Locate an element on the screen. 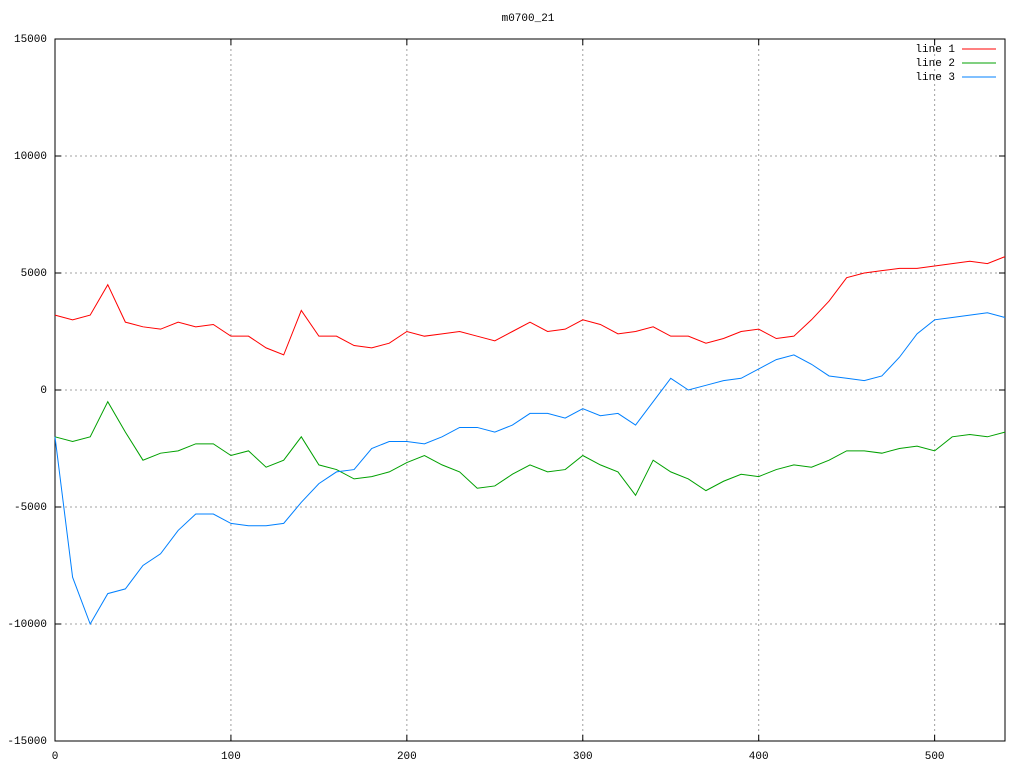 Image resolution: width=1024 pixels, height=768 pixels. y-tick-label: 15000 is located at coordinates (30, 40).